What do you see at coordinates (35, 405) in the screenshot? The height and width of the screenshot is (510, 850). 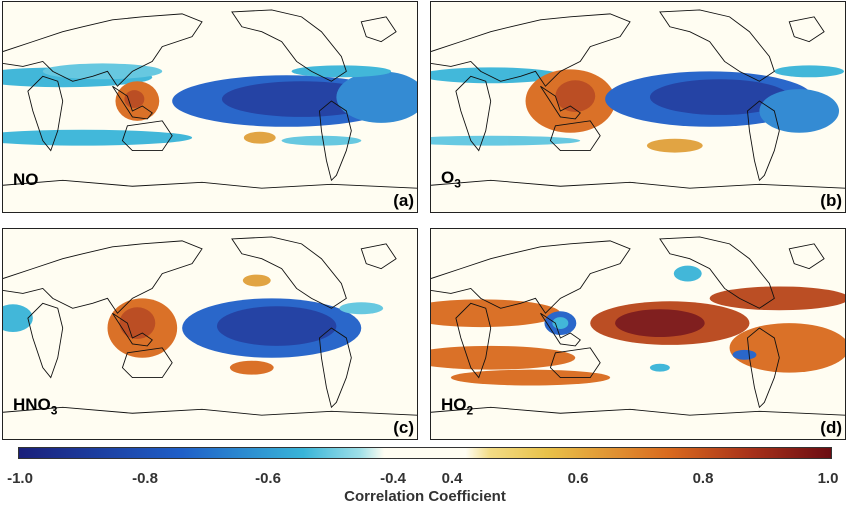 I see `species-label-hno3: HNO3` at bounding box center [35, 405].